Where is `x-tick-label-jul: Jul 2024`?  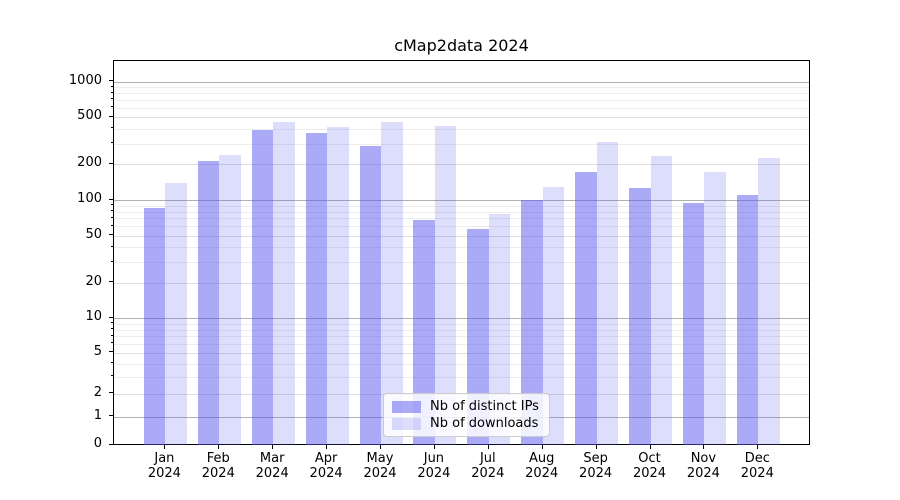
x-tick-label-jul: Jul 2024 is located at coordinates (488, 466).